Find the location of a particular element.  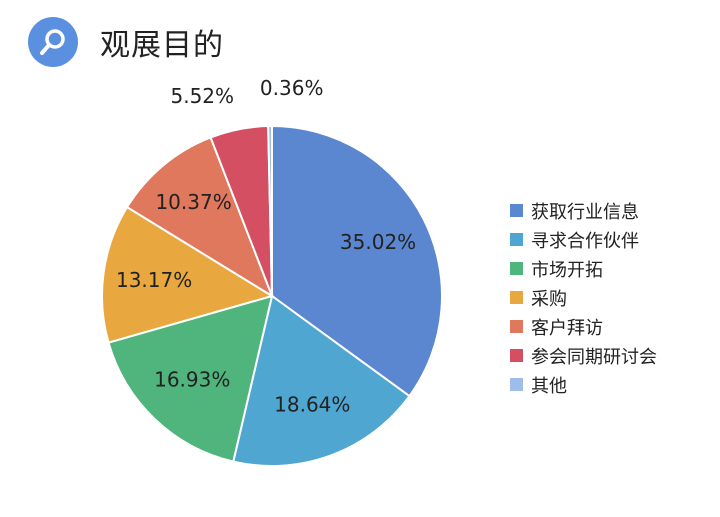

chart-legend: 获取行业信息 寻求合作伙伴 市场开拓采购客户拜访参会同期研讨会 其他 is located at coordinates (583, 297).